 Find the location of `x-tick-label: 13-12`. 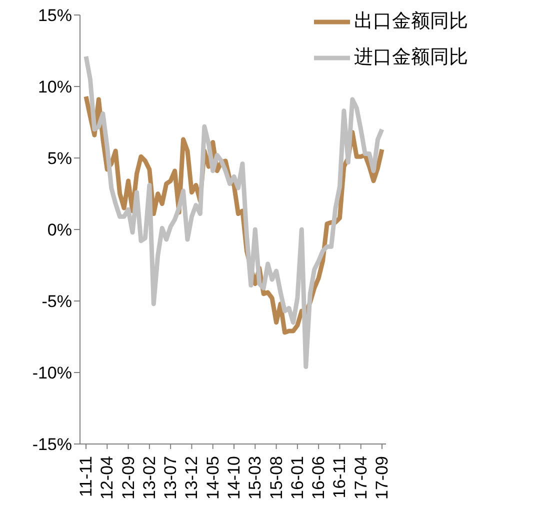

x-tick-label: 13-12 is located at coordinates (192, 478).